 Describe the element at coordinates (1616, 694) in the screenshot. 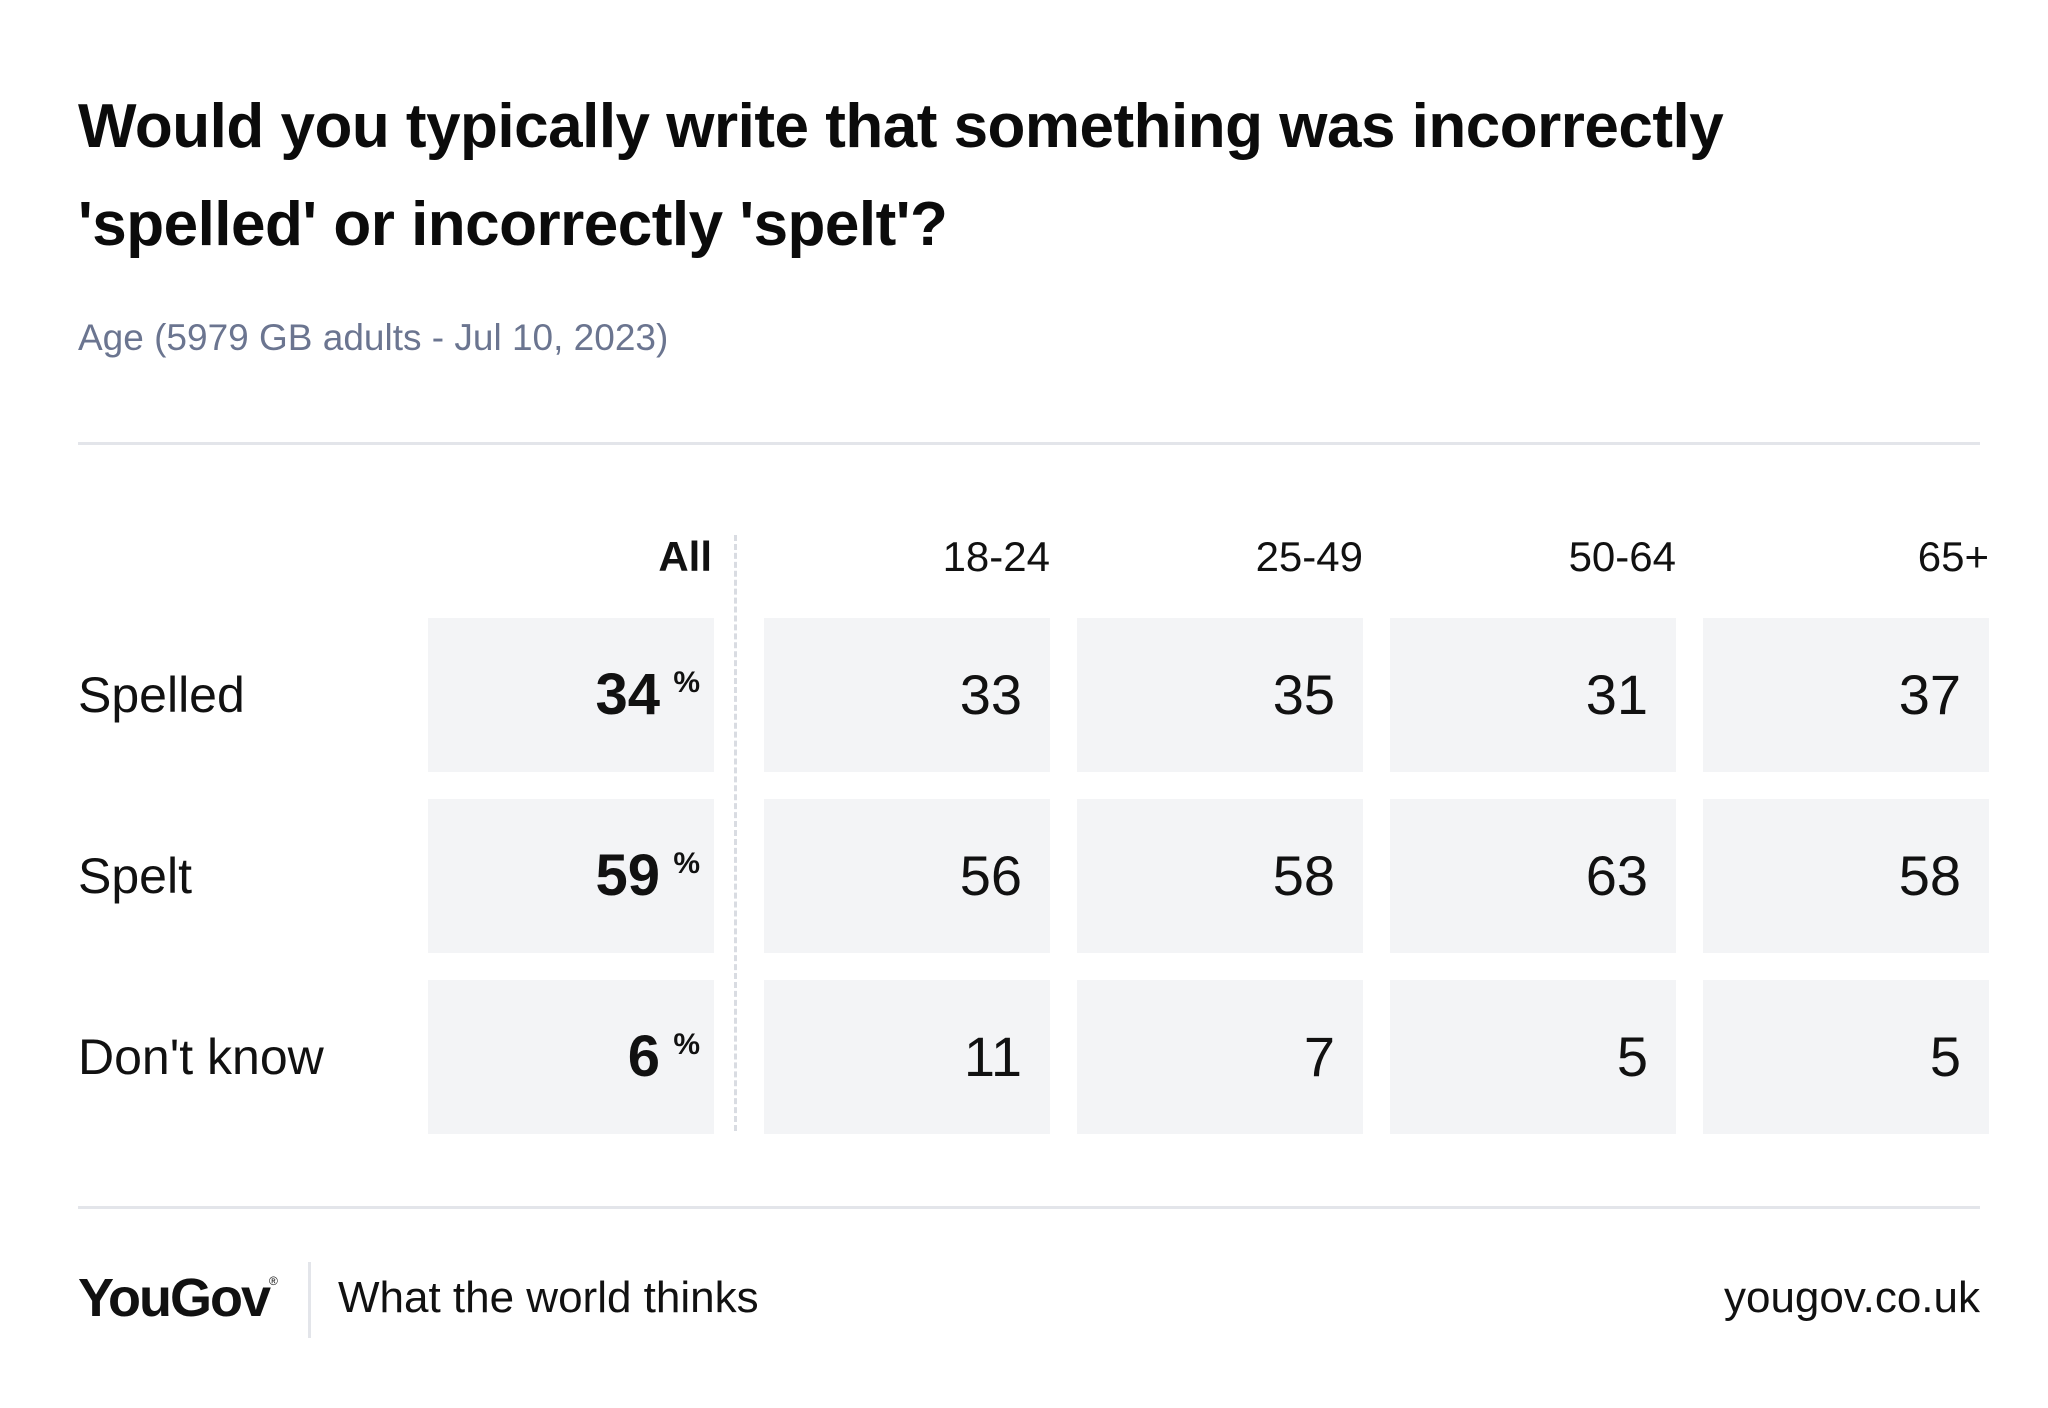

I see `cell-value: 31` at that location.